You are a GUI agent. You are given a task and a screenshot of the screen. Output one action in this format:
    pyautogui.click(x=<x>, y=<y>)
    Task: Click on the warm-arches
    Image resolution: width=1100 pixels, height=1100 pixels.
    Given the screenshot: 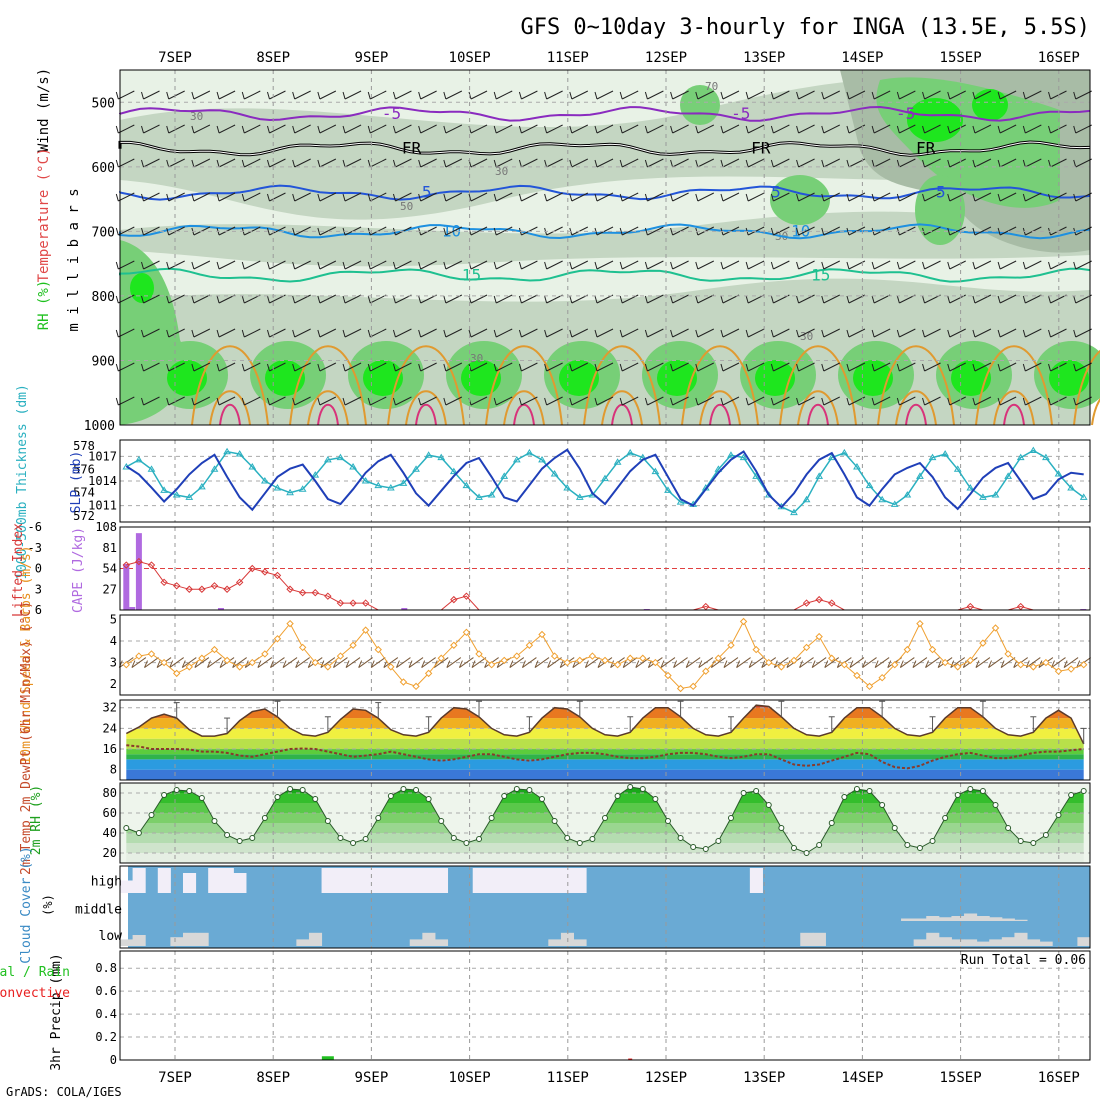 What is the action you would take?
    pyautogui.click(x=645, y=385)
    